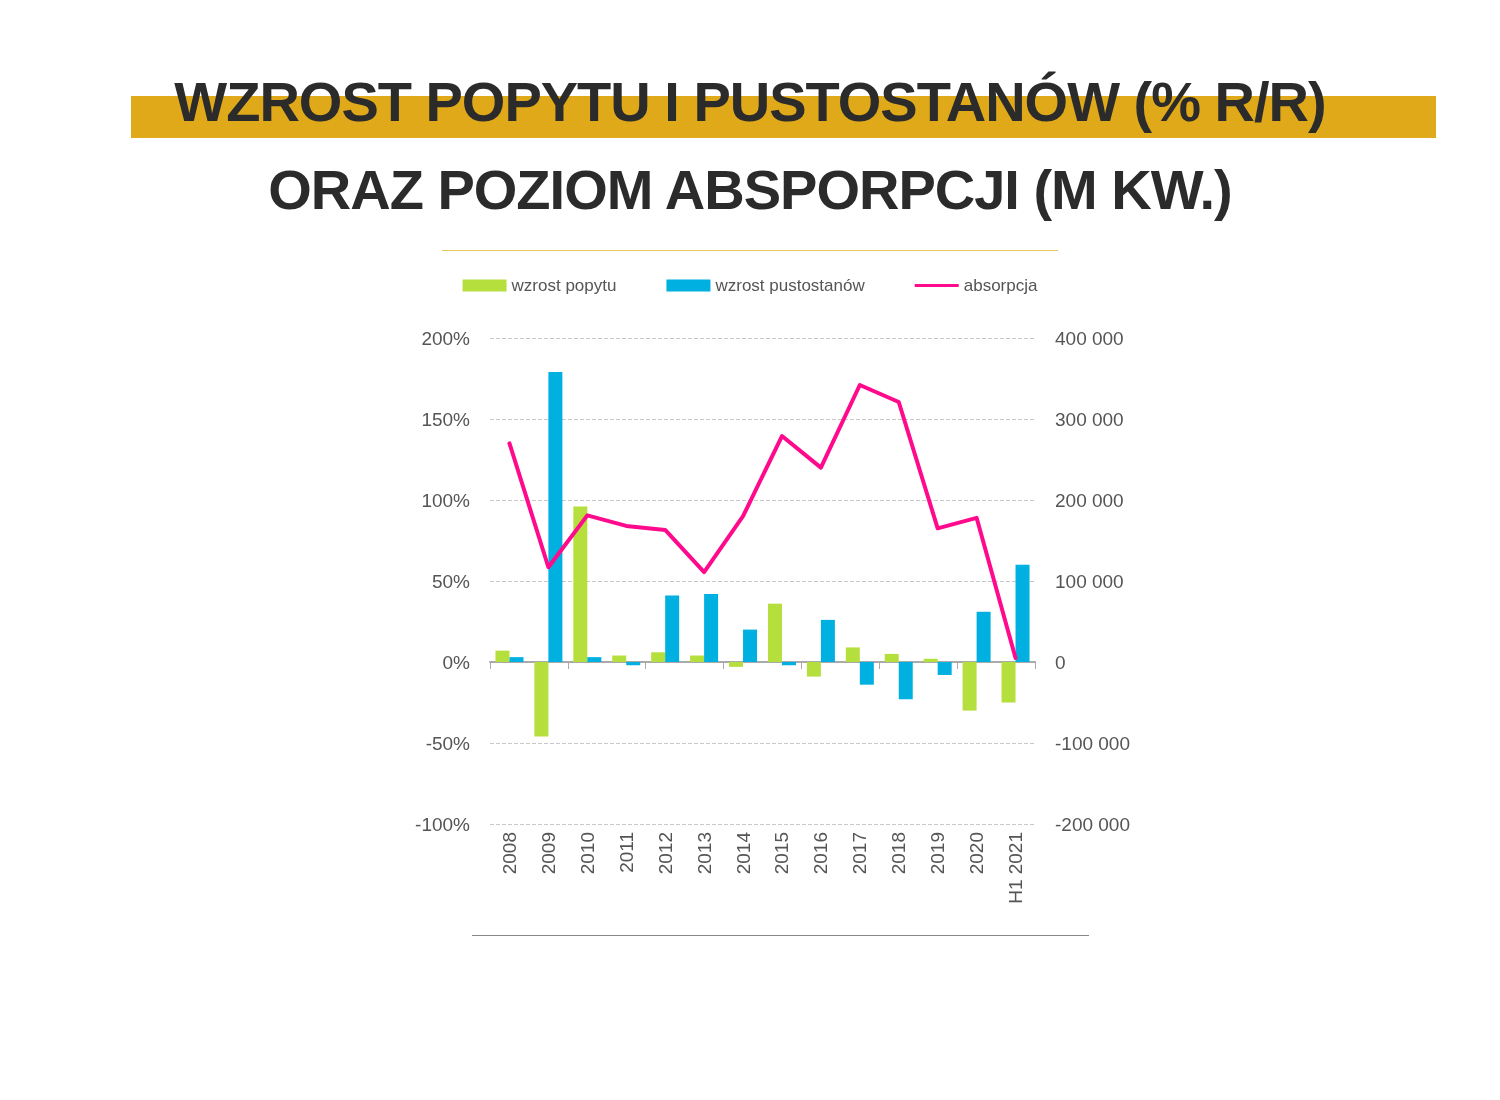 This screenshot has width=1500, height=1100. What do you see at coordinates (443, 824) in the screenshot?
I see `y-tick-label: -100%` at bounding box center [443, 824].